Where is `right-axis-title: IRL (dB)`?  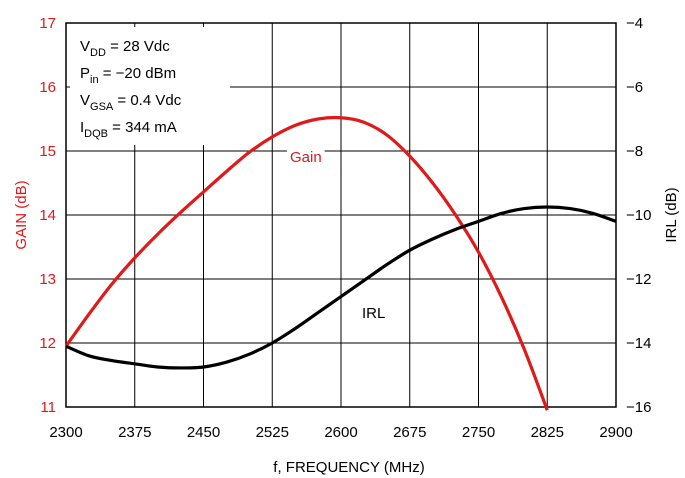
right-axis-title: IRL (dB) is located at coordinates (671, 214).